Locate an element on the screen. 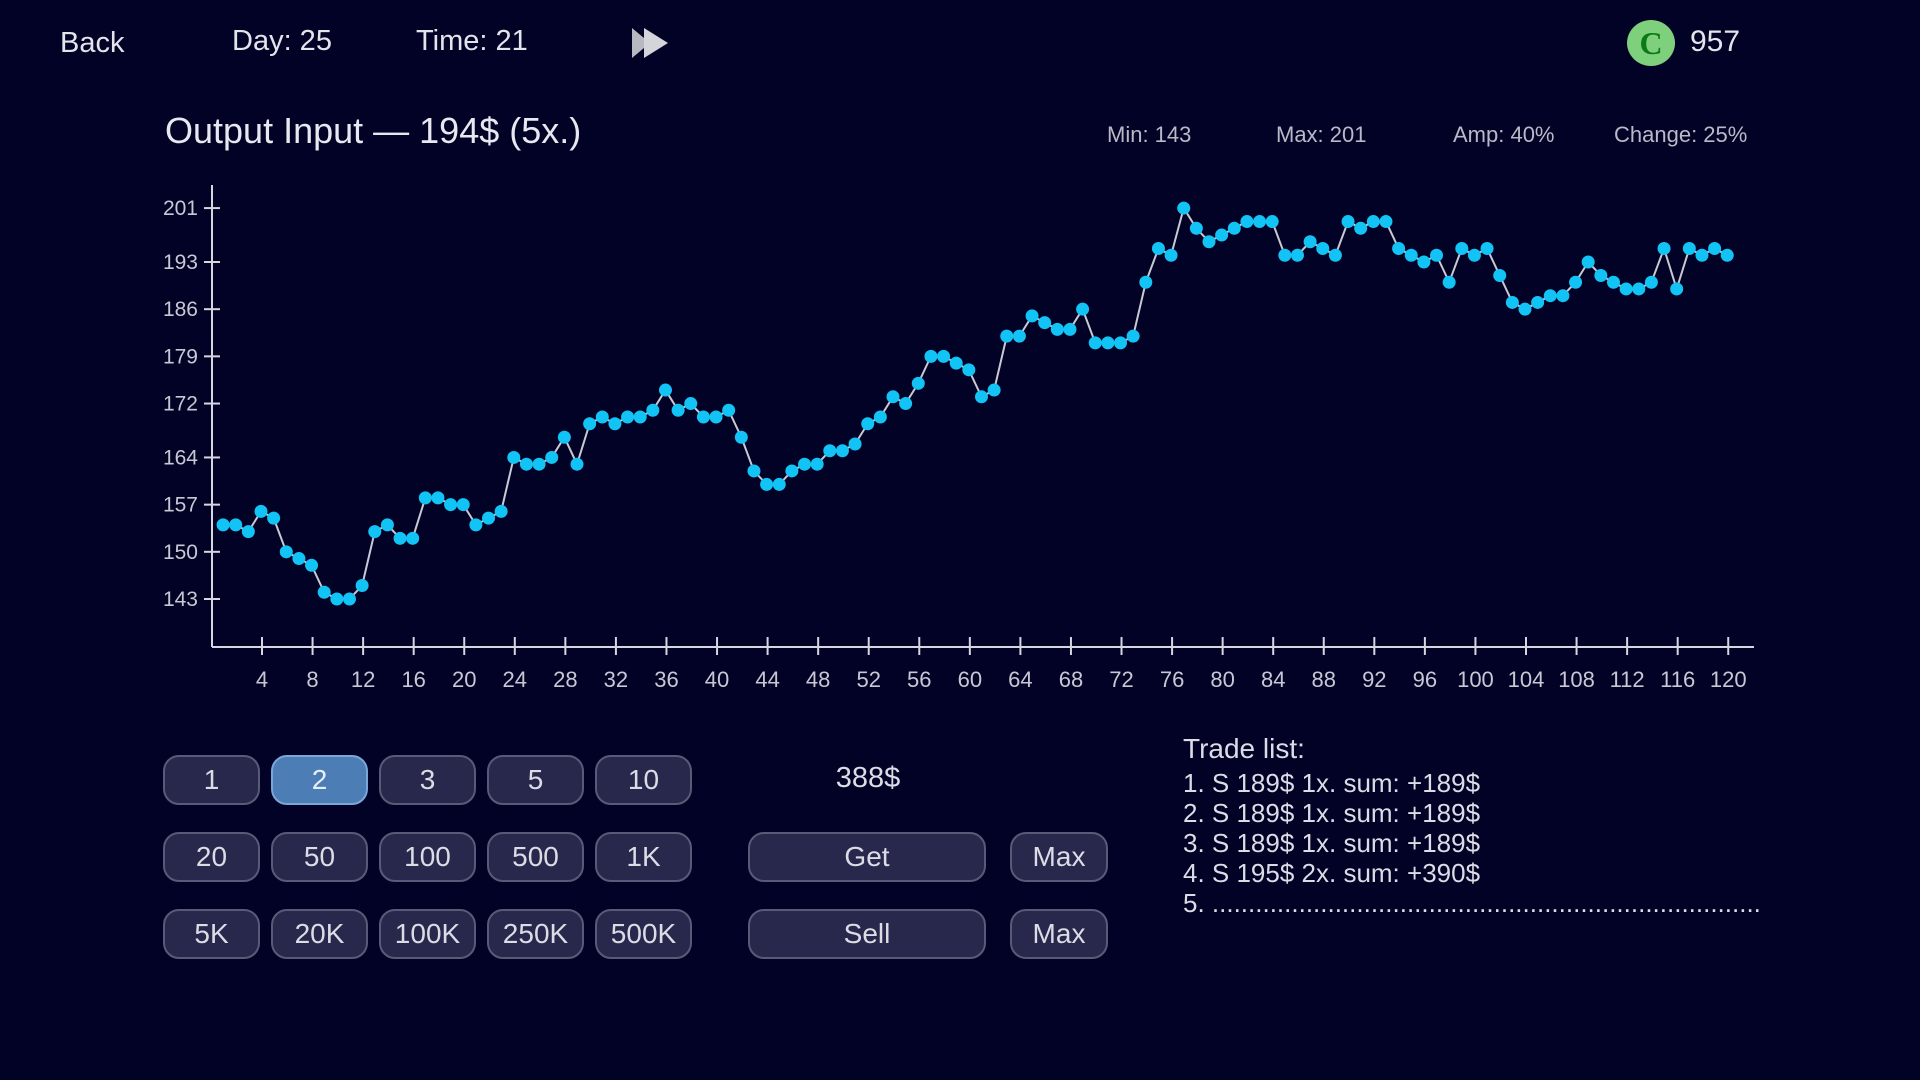  get-max-button: Max is located at coordinates (1059, 857).